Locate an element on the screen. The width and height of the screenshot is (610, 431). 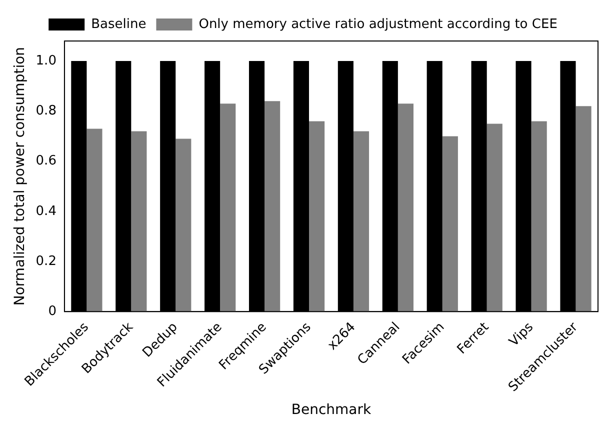
legend-label: Baseline is located at coordinates (118, 24).